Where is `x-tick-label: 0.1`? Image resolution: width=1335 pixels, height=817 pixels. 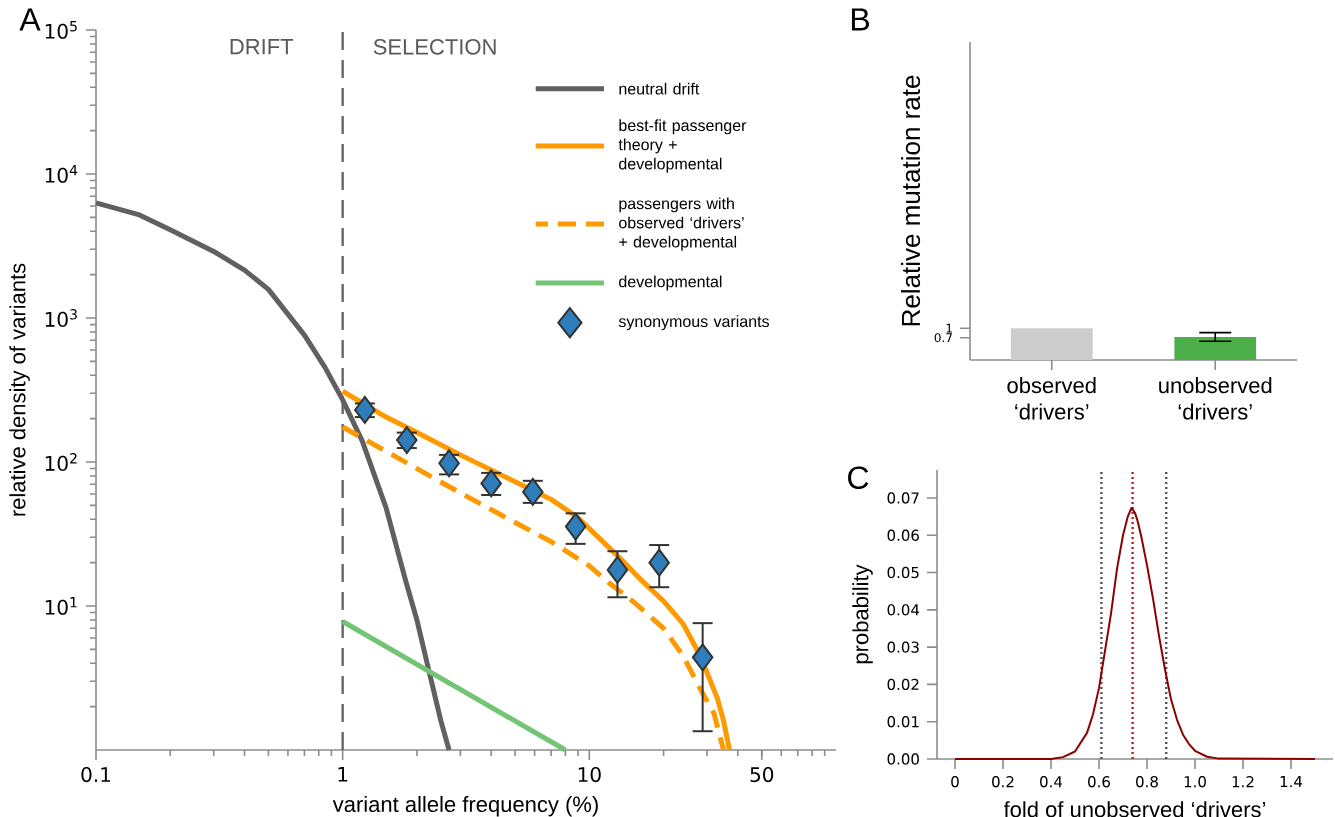
x-tick-label: 0.1 is located at coordinates (96, 775).